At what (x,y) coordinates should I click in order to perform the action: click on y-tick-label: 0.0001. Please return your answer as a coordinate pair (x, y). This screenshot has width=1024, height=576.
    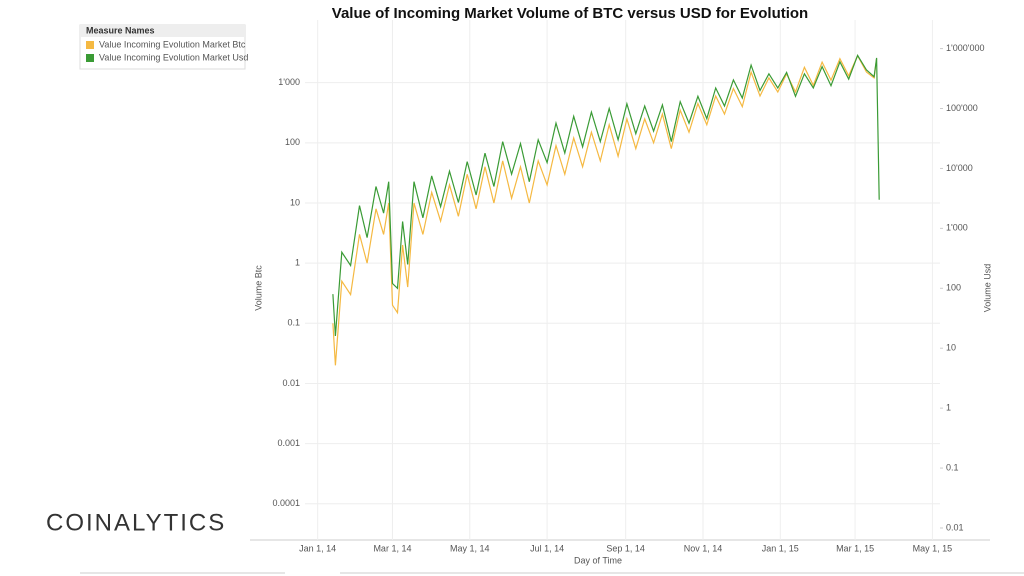
    Looking at the image, I should click on (286, 503).